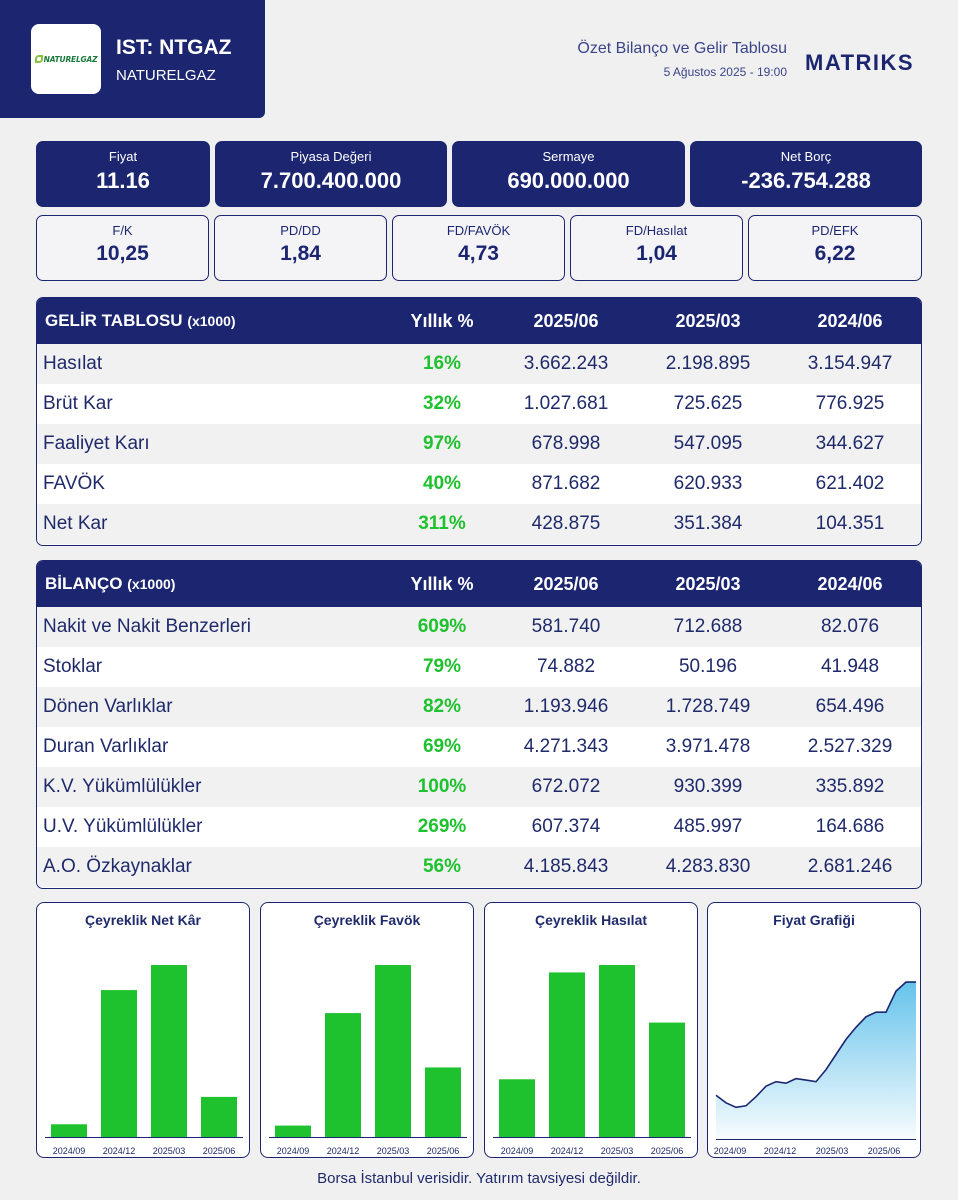  I want to click on row-value: 3.971.478, so click(708, 746).